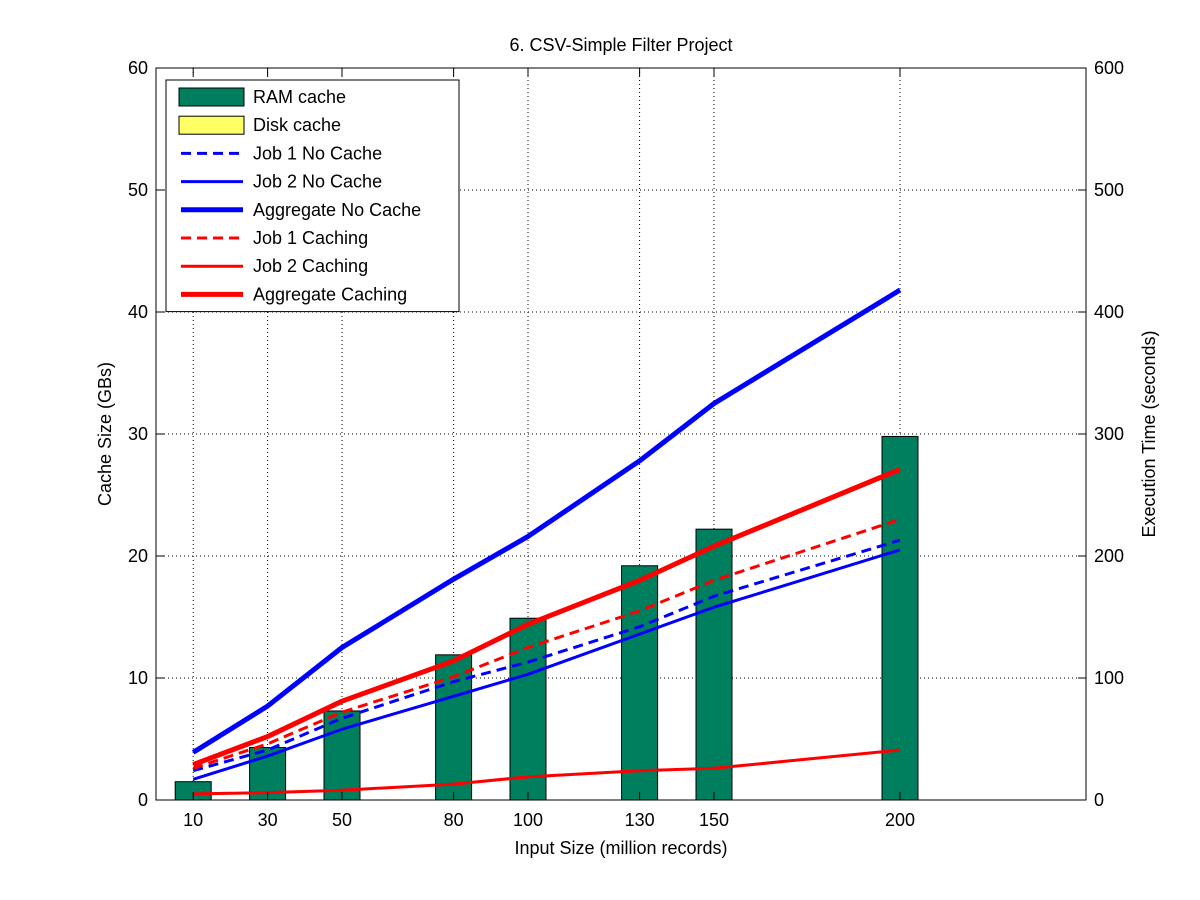 This screenshot has height=900, width=1200. I want to click on y-axis-label-left: Cache Size (GBs), so click(105, 434).